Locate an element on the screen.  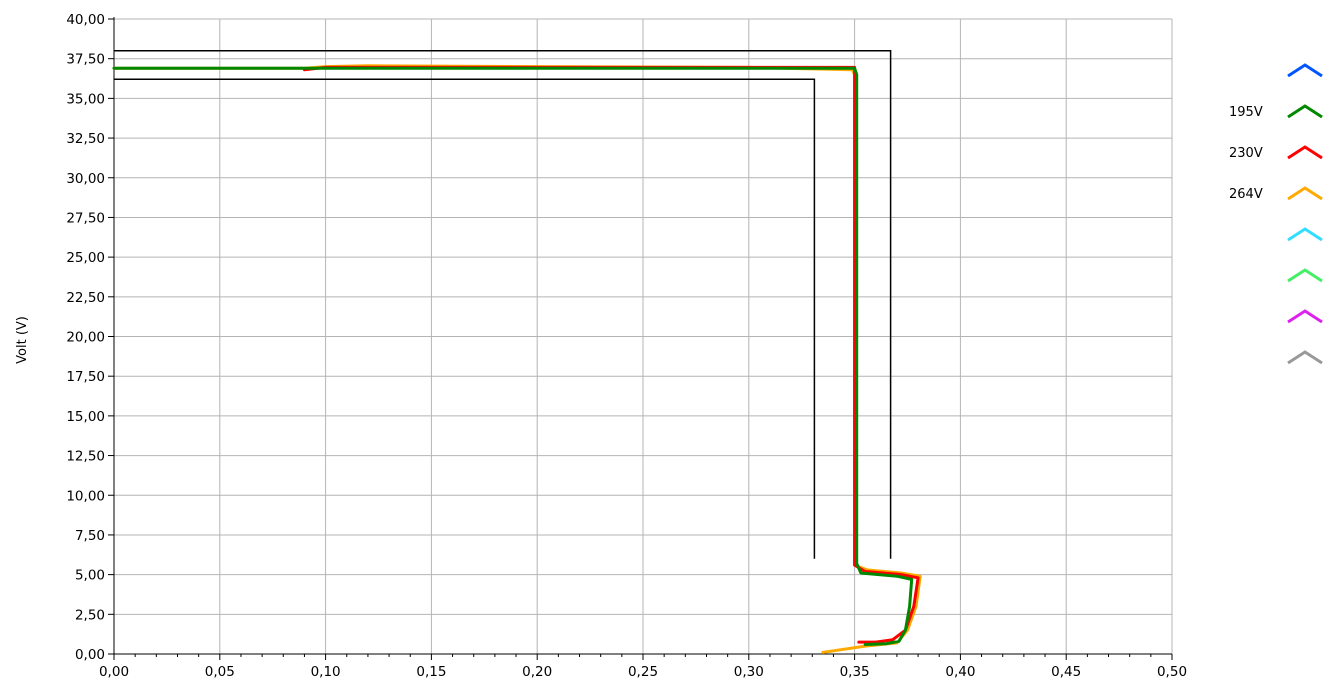
x-tick-label: 0,10 is located at coordinates (326, 672).